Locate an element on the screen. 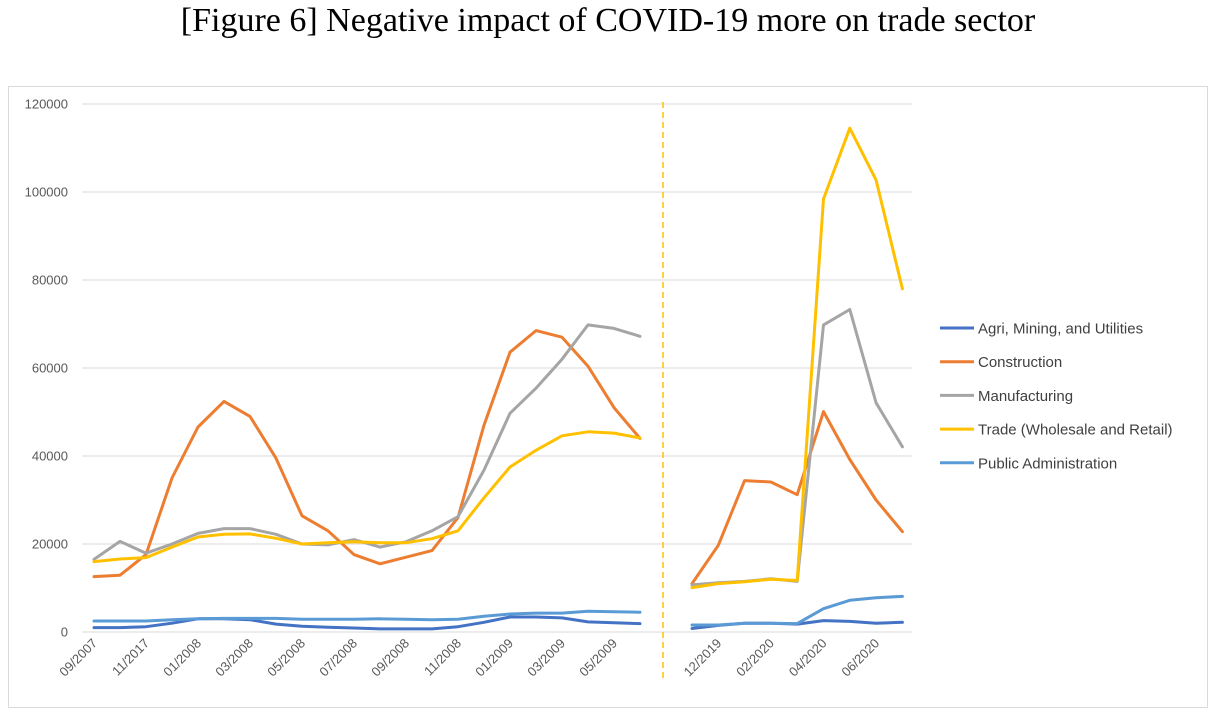 This screenshot has height=717, width=1216. y-tick-label: 40000 is located at coordinates (50, 456).